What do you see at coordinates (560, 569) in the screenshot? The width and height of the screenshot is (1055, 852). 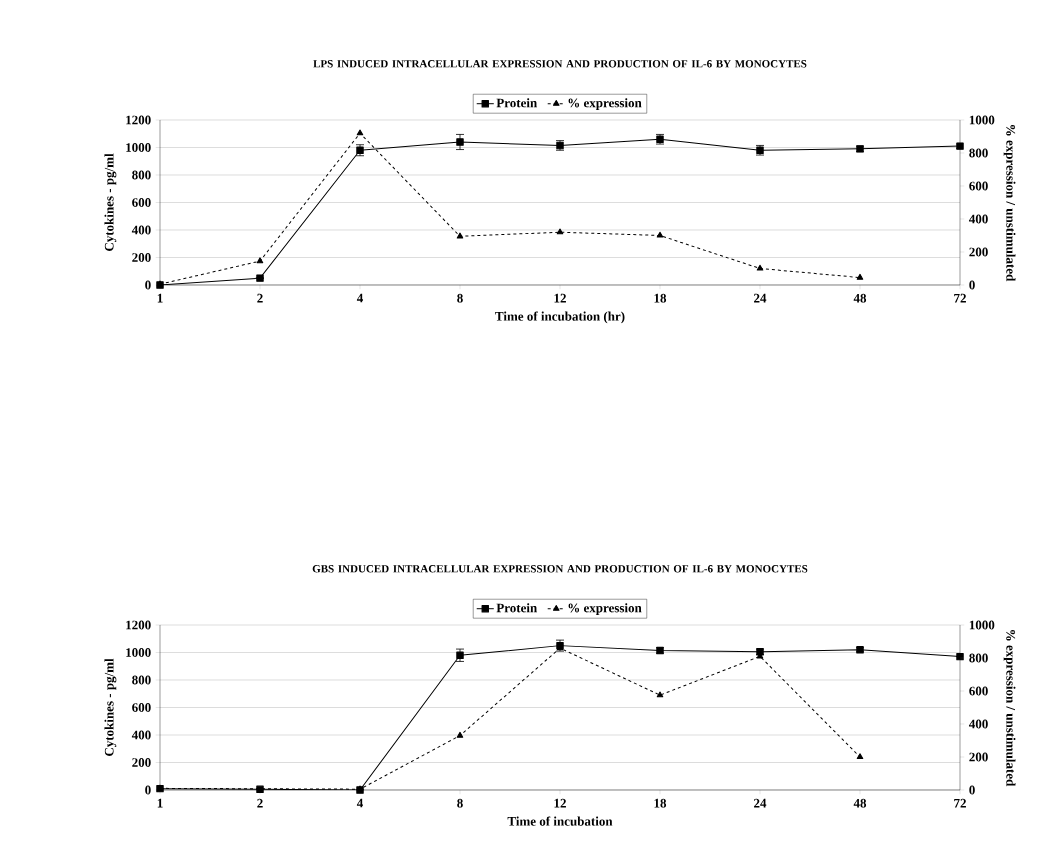 I see `chart-title: GBS INDUCED INTRACELLULAR EXPRESSION AND PRODUCTION OF IL-6 BY MONOCYTES` at bounding box center [560, 569].